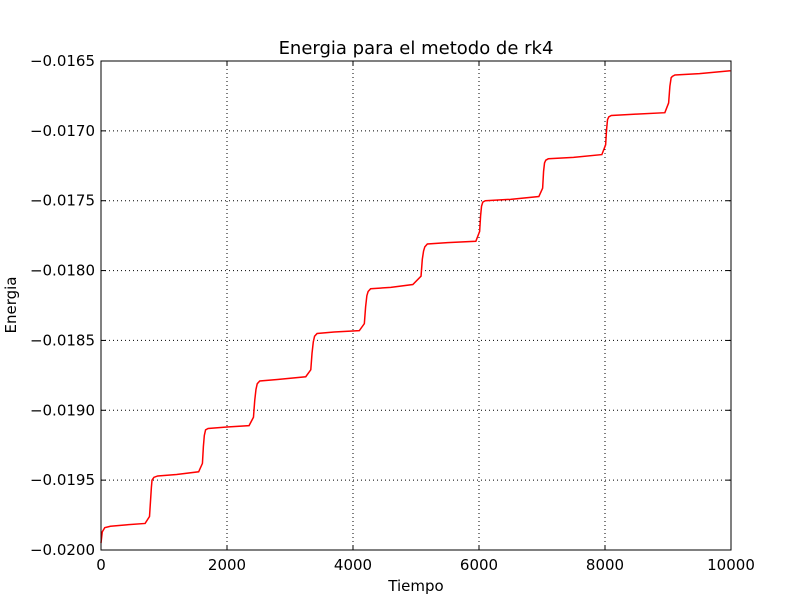 The width and height of the screenshot is (812, 612). What do you see at coordinates (62, 410) in the screenshot?
I see `y-tick-label: −0.0190` at bounding box center [62, 410].